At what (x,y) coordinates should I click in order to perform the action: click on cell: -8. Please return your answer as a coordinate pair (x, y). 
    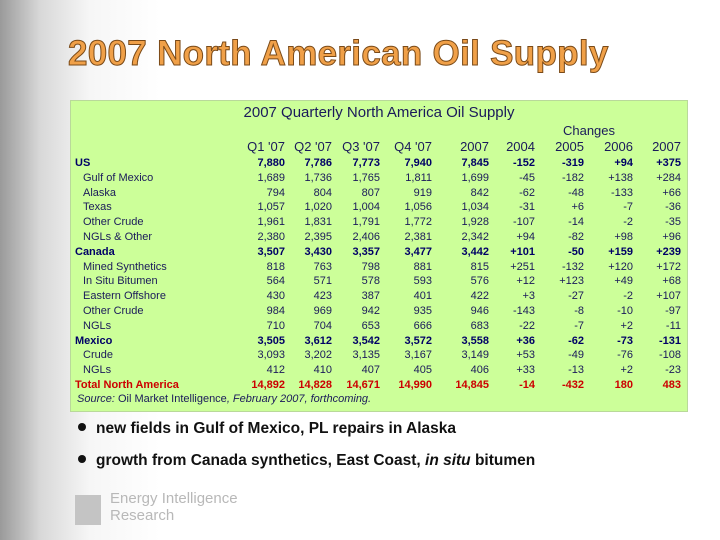
    Looking at the image, I should click on (579, 311).